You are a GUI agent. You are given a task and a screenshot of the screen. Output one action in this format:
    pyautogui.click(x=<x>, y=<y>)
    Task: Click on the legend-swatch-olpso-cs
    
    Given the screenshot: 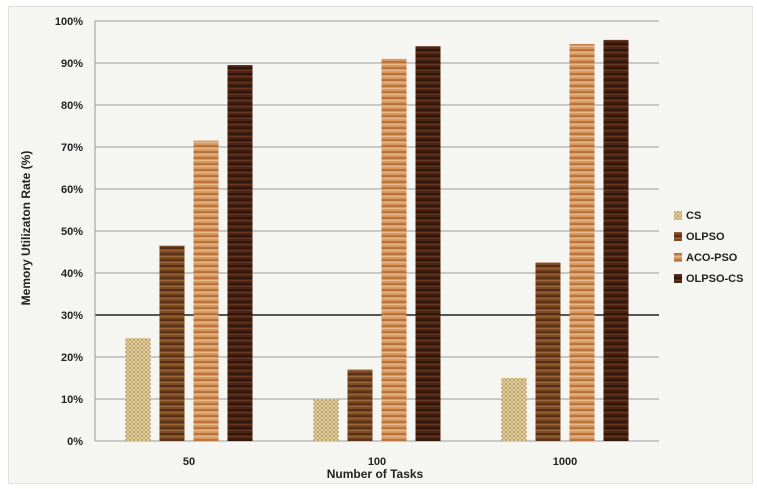 What is the action you would take?
    pyautogui.click(x=678, y=278)
    